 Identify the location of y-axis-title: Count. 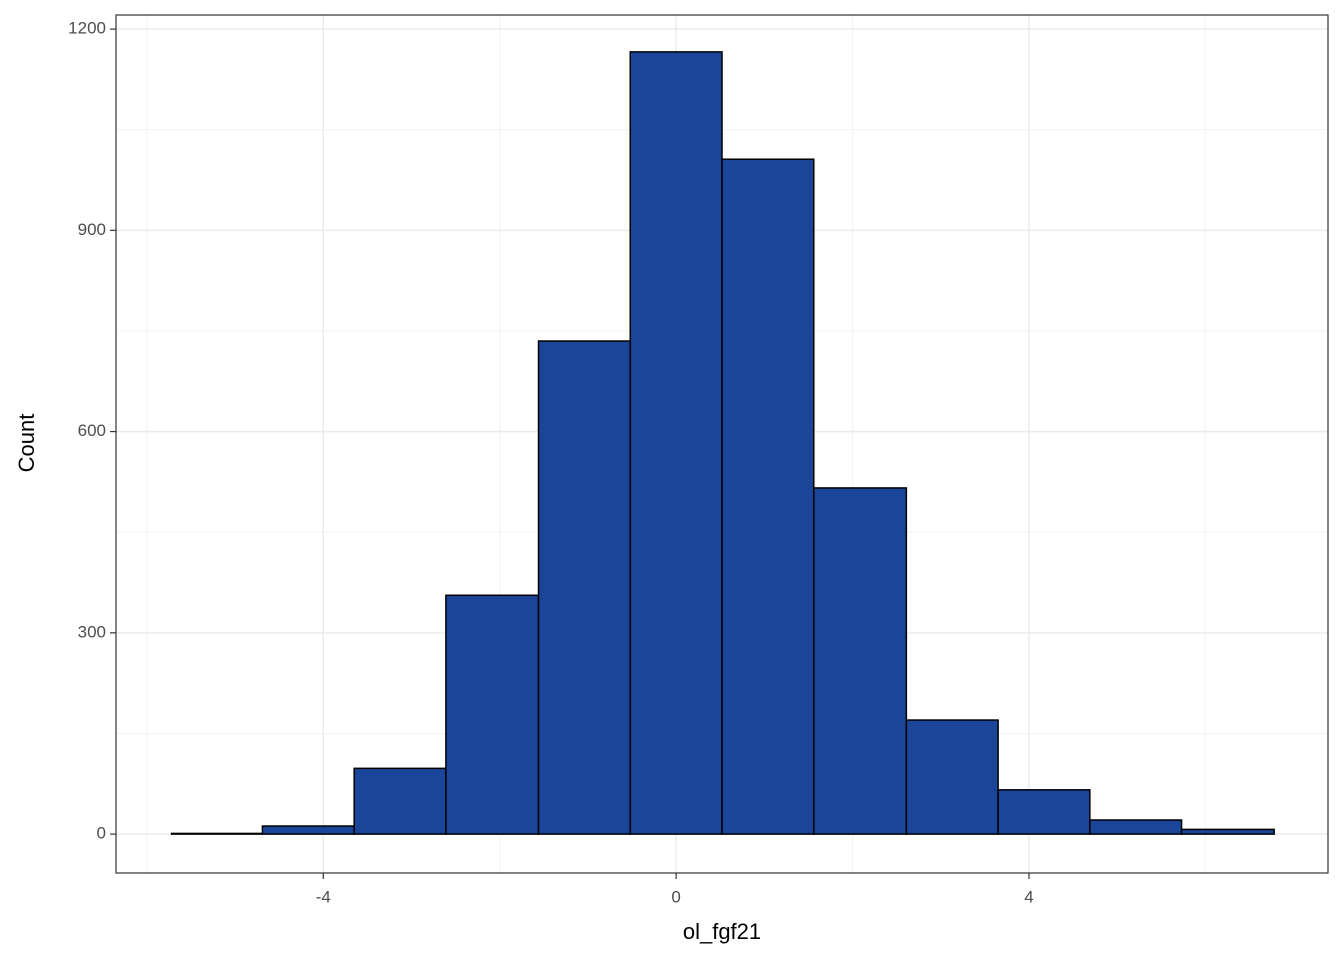
(26, 443).